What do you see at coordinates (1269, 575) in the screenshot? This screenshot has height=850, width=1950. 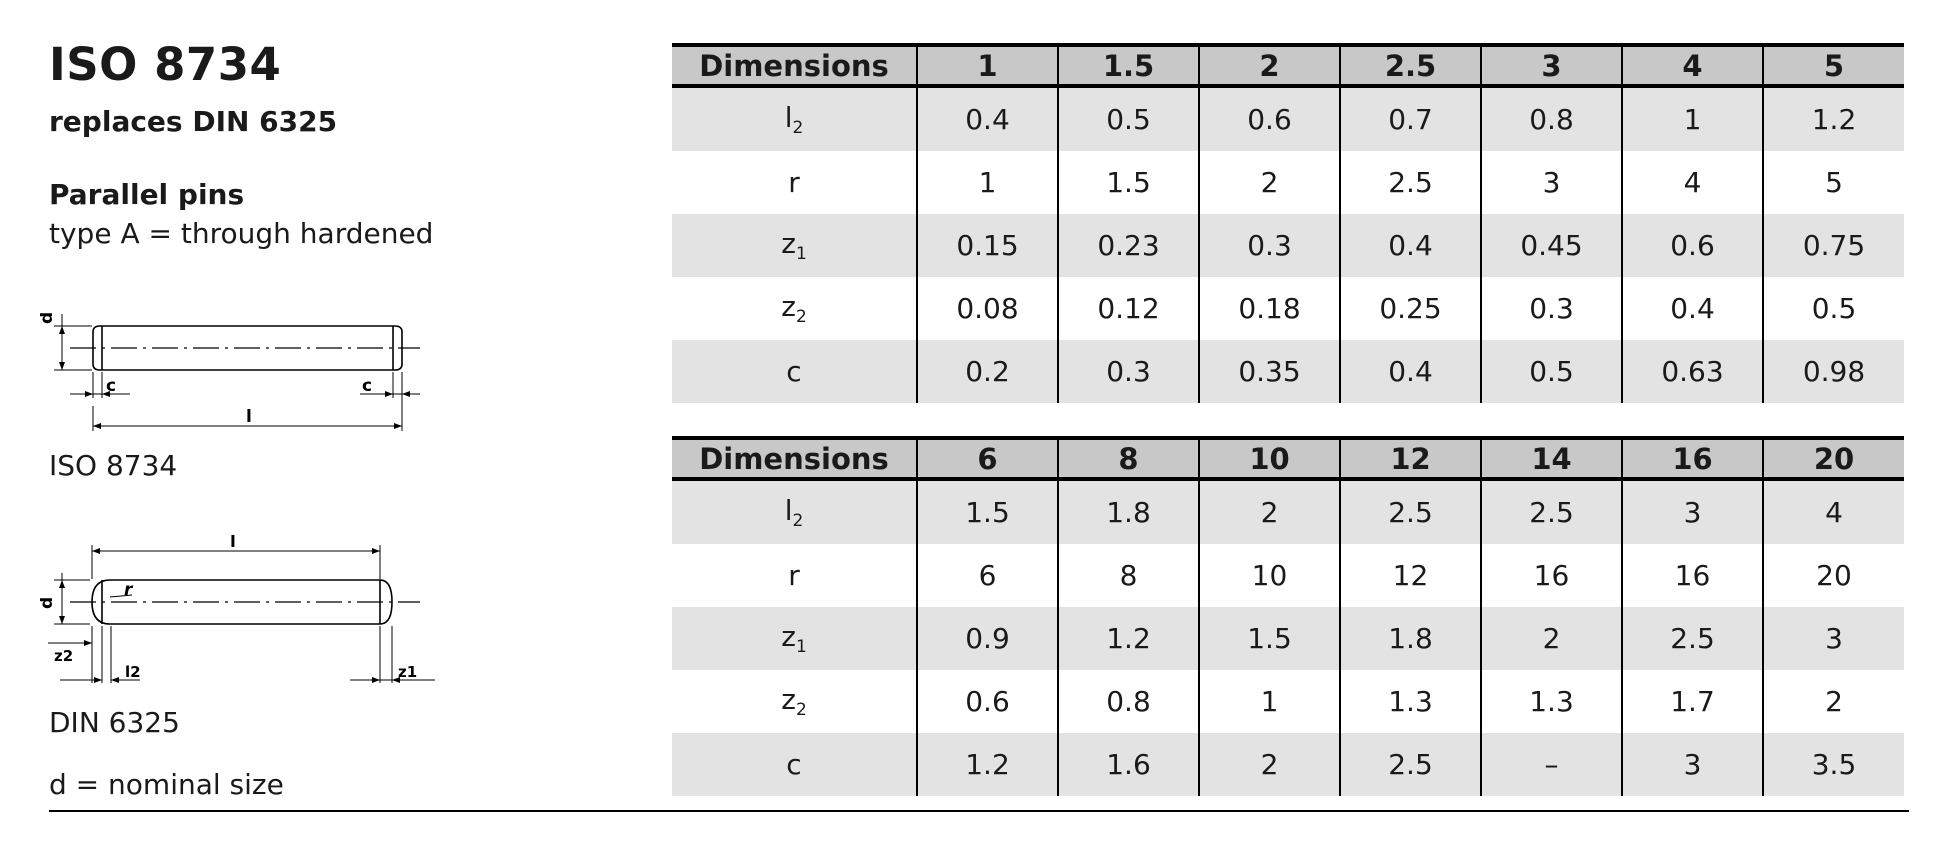 I see `table-cell: 10` at bounding box center [1269, 575].